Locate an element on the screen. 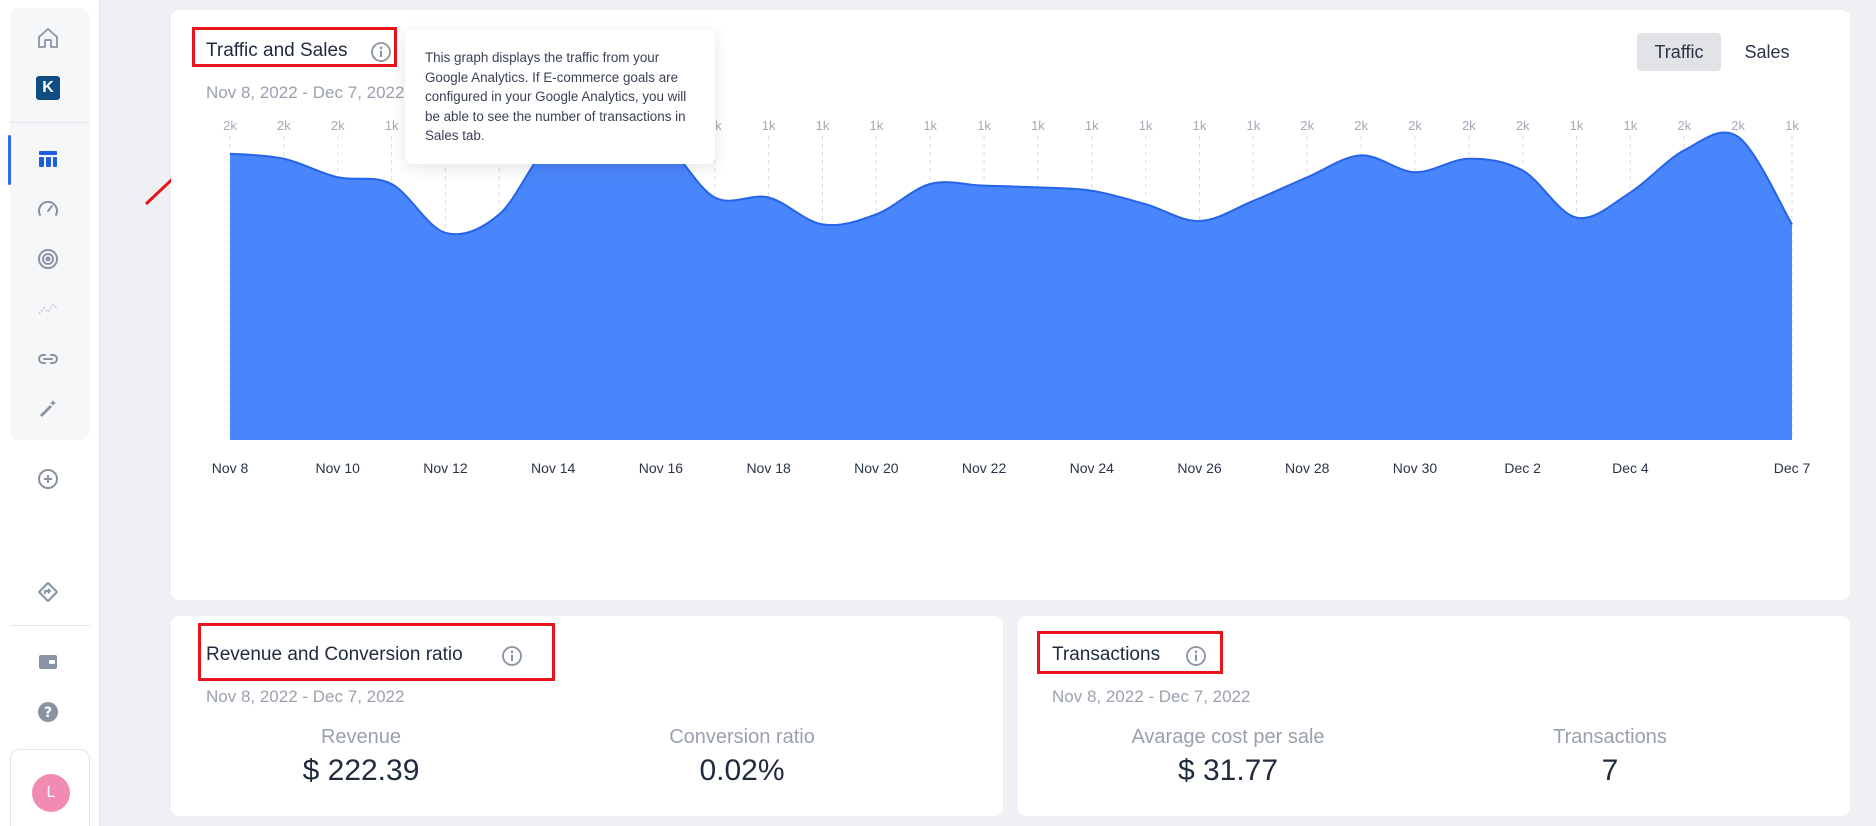  avg-cost-value: $ 31.77 is located at coordinates (1228, 770).